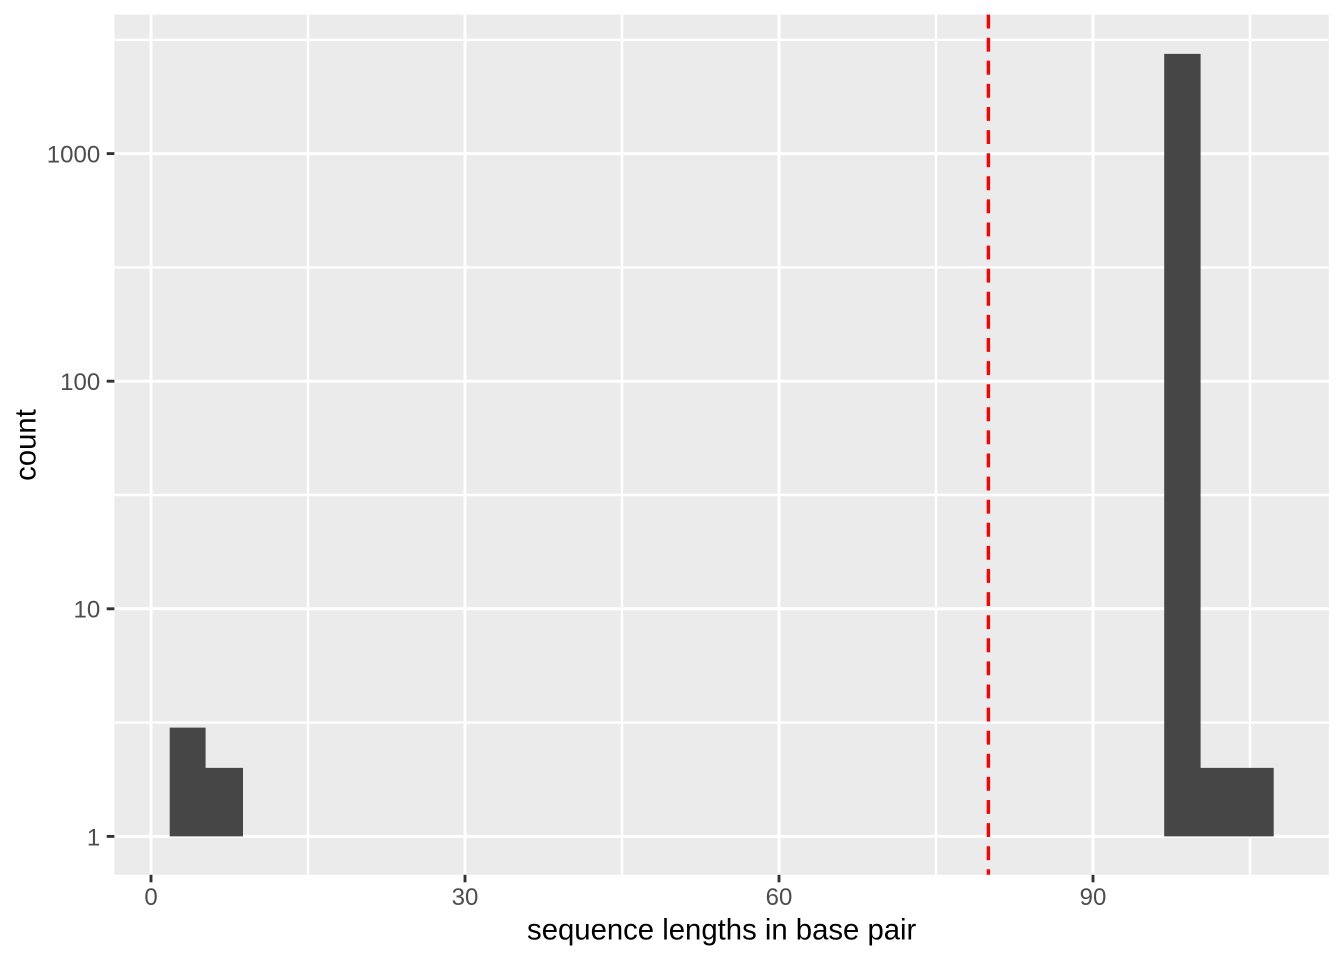 The width and height of the screenshot is (1344, 960). What do you see at coordinates (465, 897) in the screenshot?
I see `svg-text: 30` at bounding box center [465, 897].